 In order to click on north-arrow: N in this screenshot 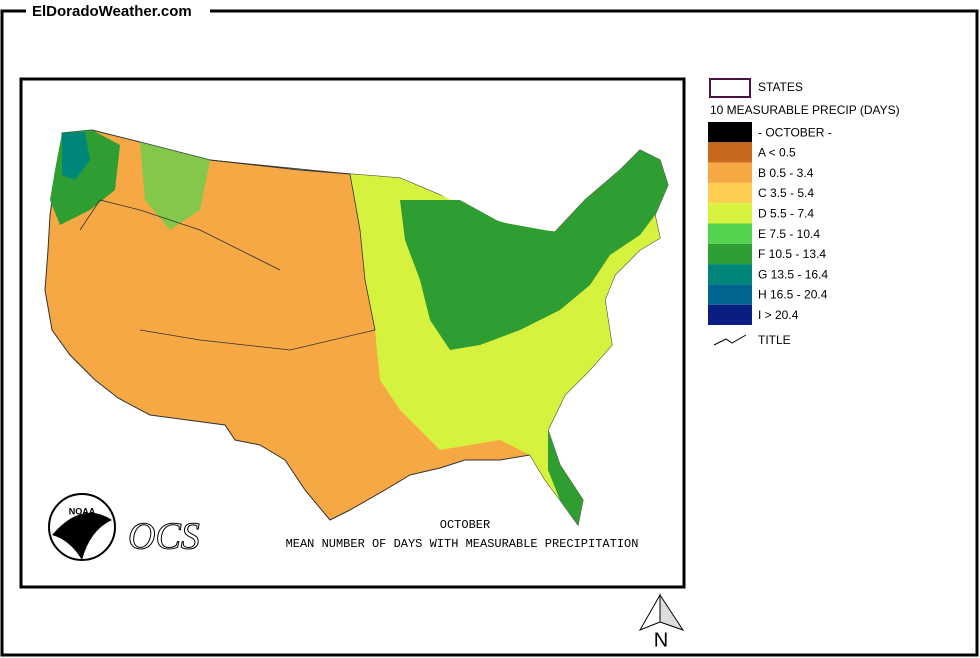, I will do `click(661, 622)`.